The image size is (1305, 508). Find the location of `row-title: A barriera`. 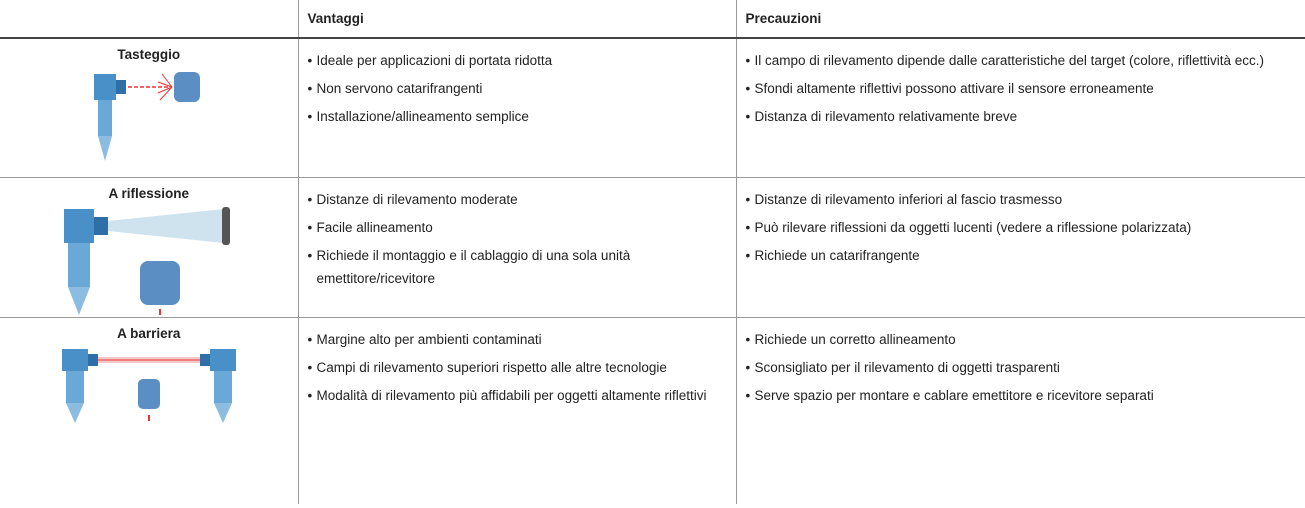

row-title: A barriera is located at coordinates (149, 333).